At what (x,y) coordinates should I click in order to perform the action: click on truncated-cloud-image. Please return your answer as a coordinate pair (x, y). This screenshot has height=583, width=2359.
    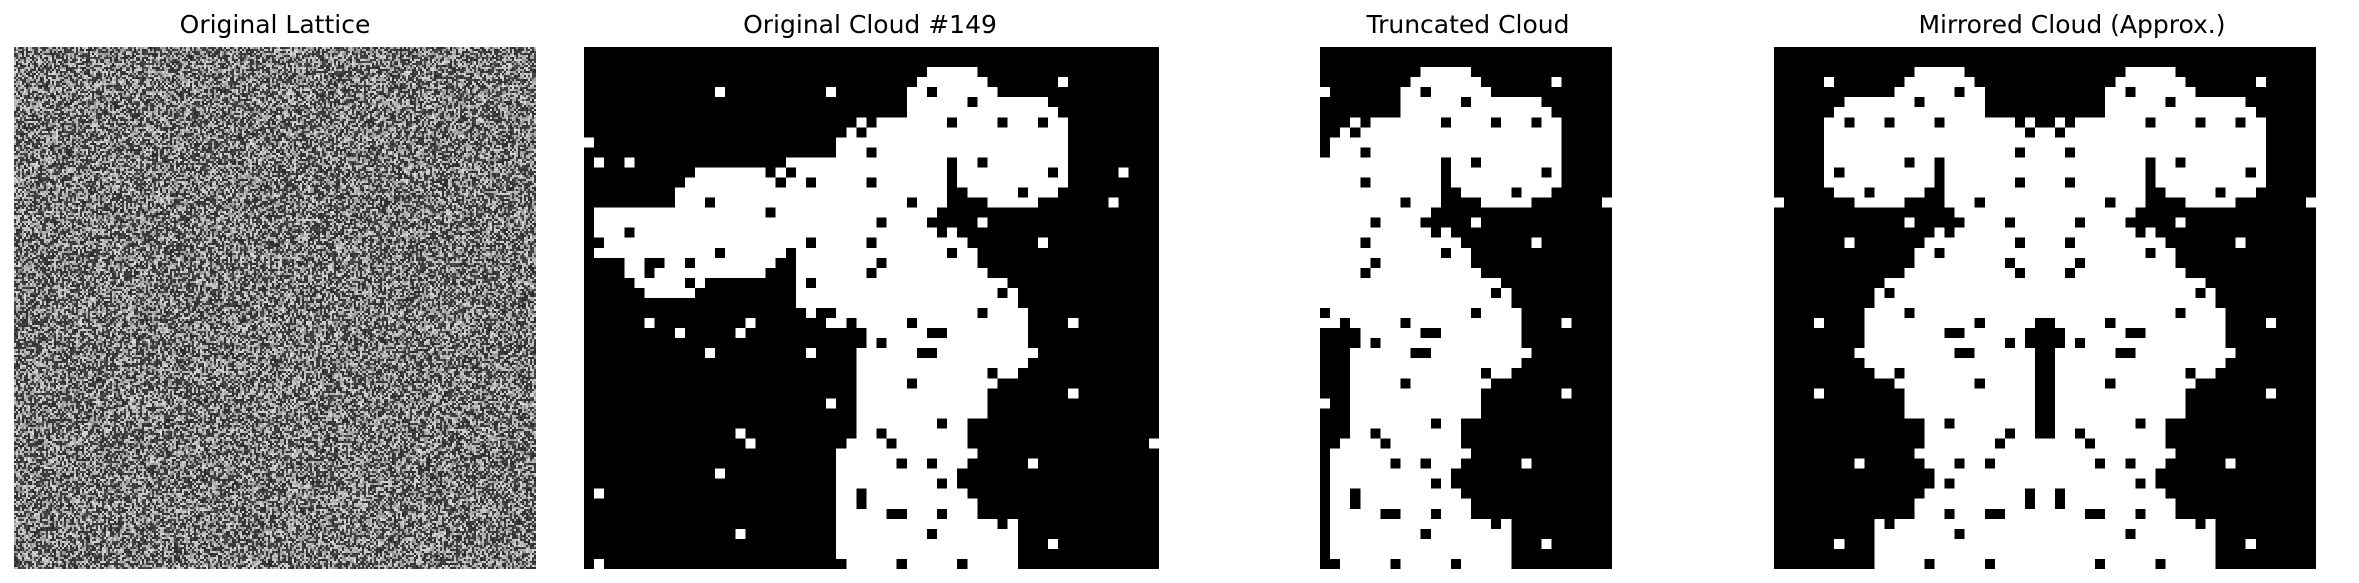
    Looking at the image, I should click on (1466, 308).